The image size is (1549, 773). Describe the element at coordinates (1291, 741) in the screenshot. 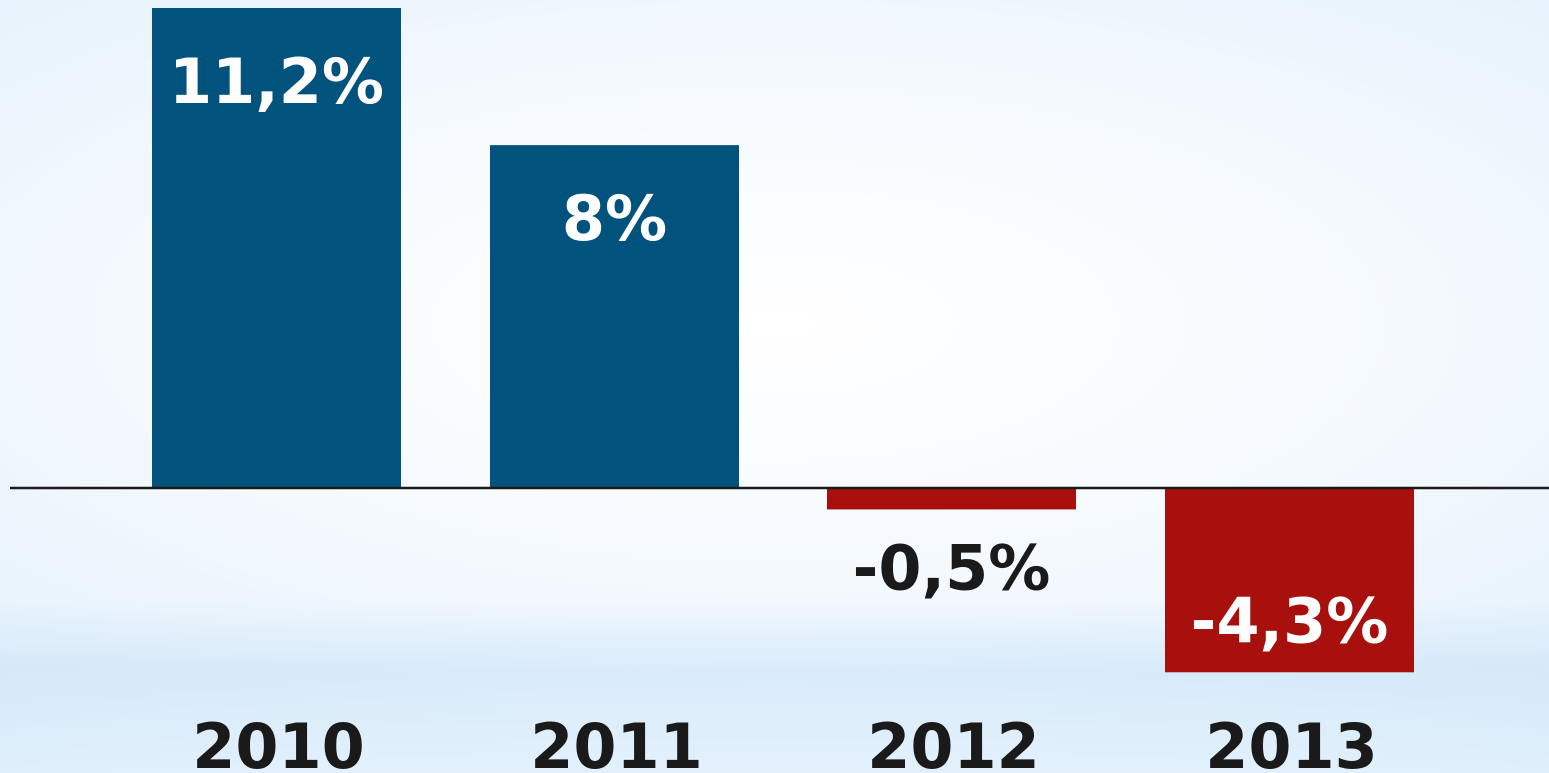

I see `category-label-2013: 2013` at that location.